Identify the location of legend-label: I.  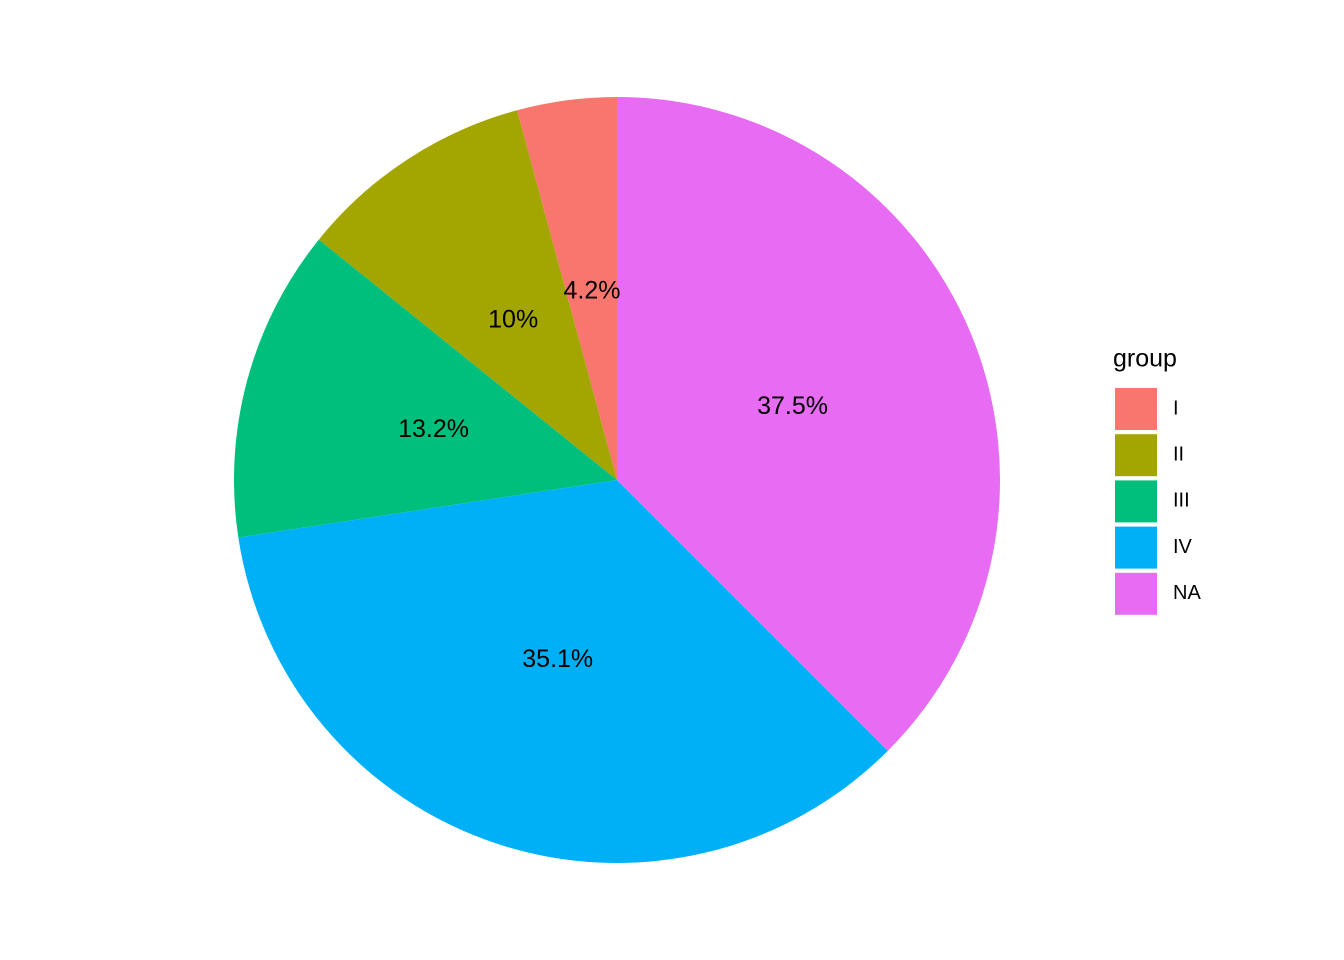
(1176, 408).